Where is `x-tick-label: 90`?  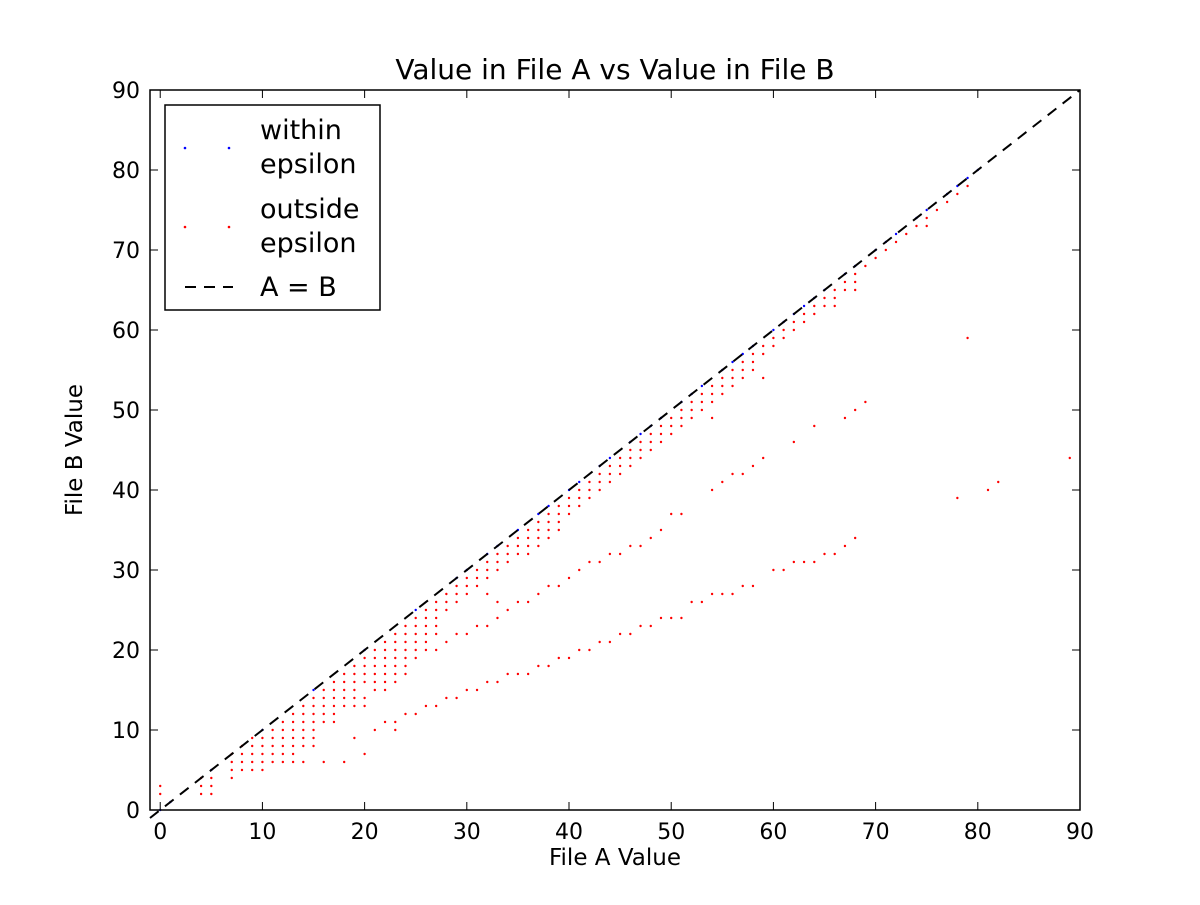 x-tick-label: 90 is located at coordinates (1080, 832).